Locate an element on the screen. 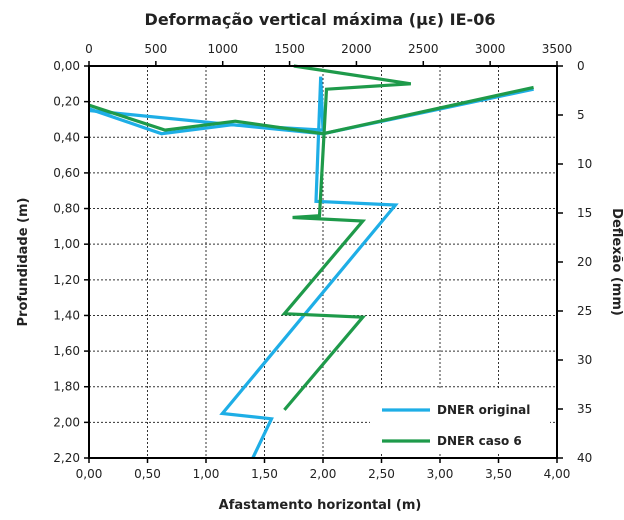 This screenshot has width=624, height=520. x-tick-label: 1,50 is located at coordinates (264, 474).